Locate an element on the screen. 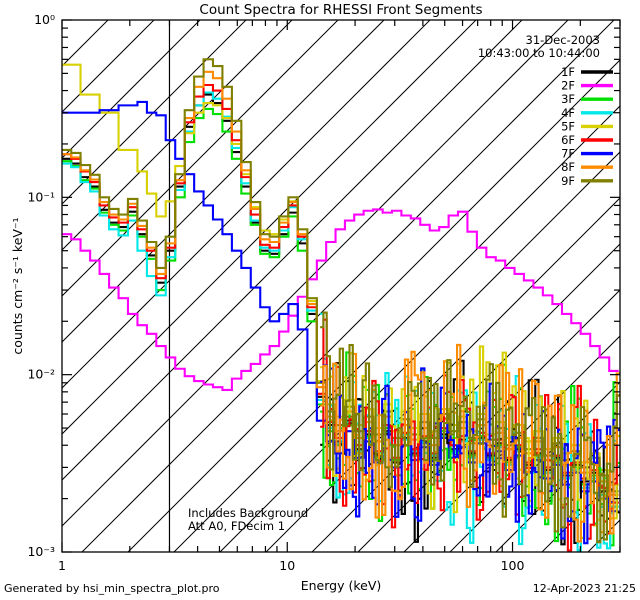 The width and height of the screenshot is (640, 600). legend-label-9f: 9F is located at coordinates (568, 181).